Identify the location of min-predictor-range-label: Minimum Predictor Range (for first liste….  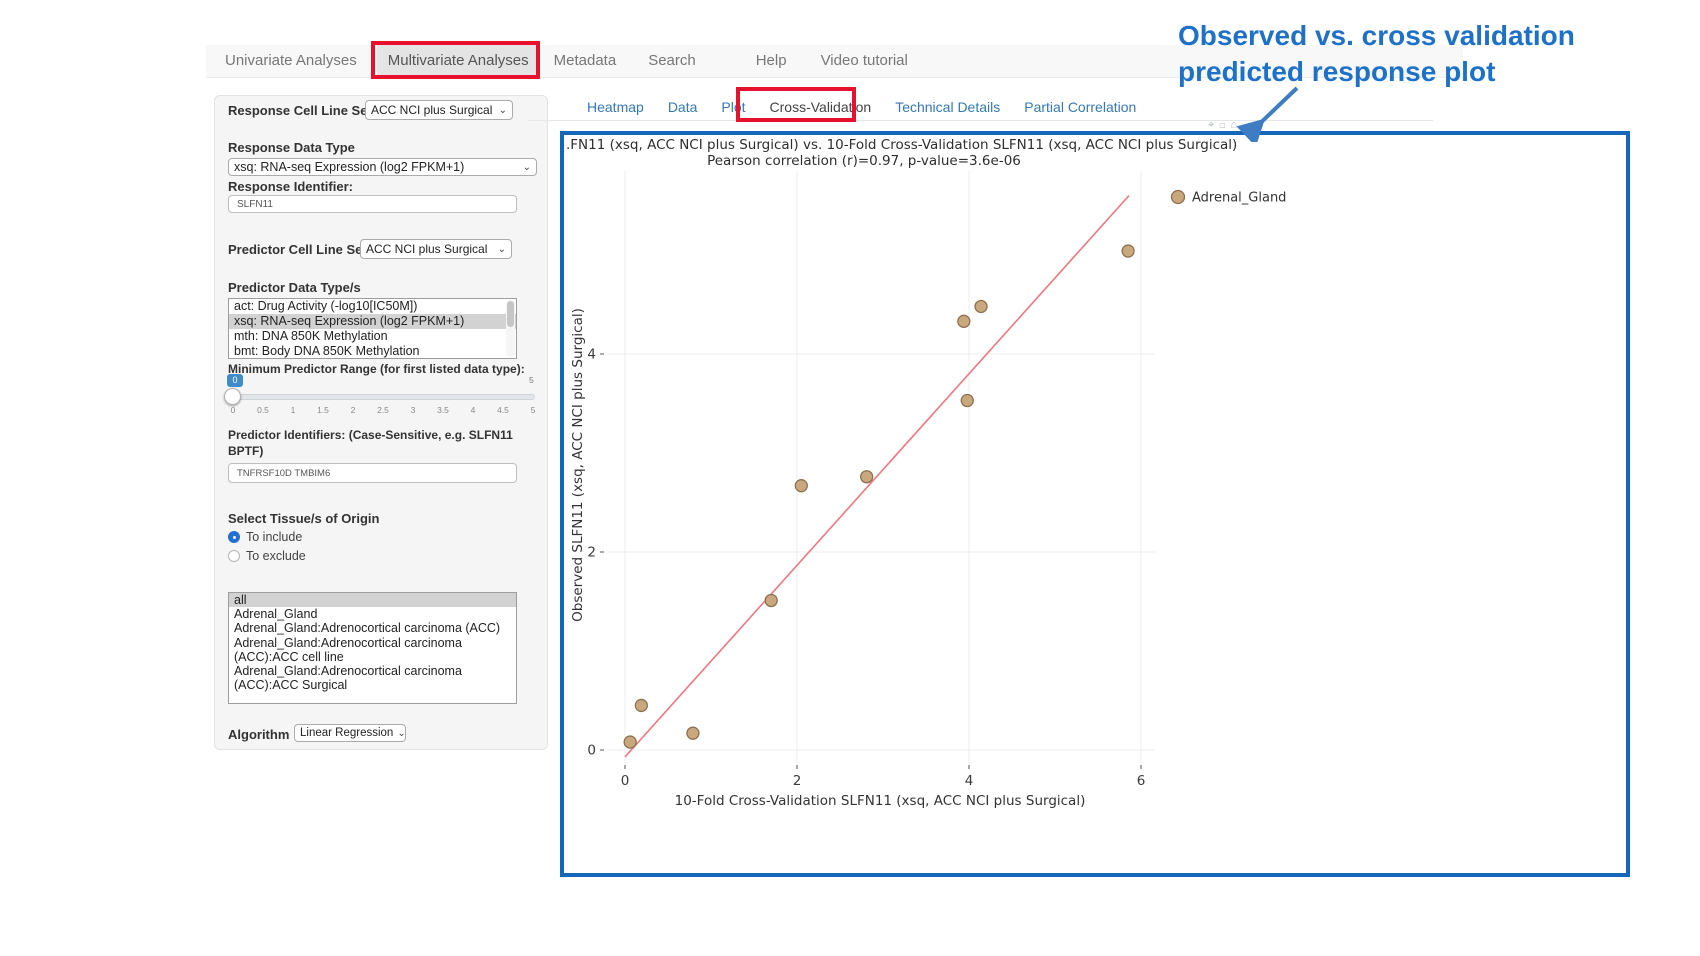
(376, 369).